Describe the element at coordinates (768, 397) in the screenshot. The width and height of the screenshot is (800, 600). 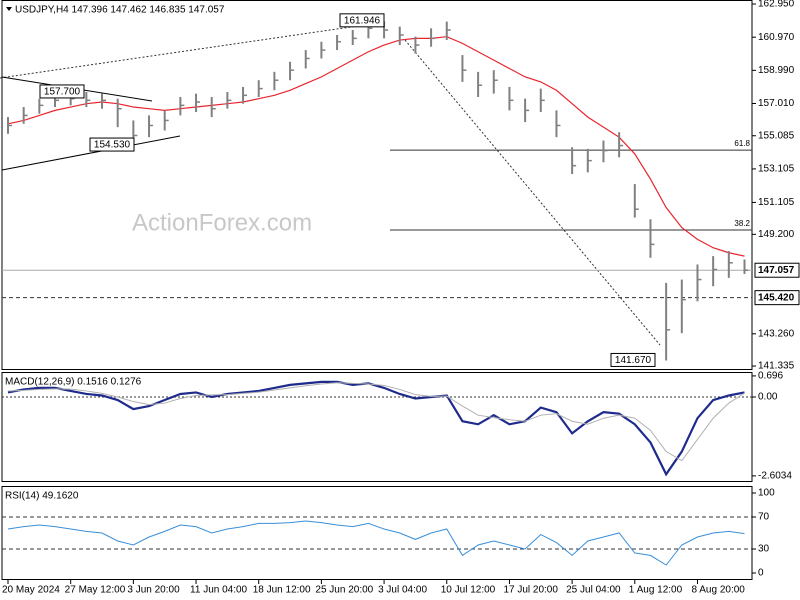
I see `y-tick-label: 0.00` at that location.